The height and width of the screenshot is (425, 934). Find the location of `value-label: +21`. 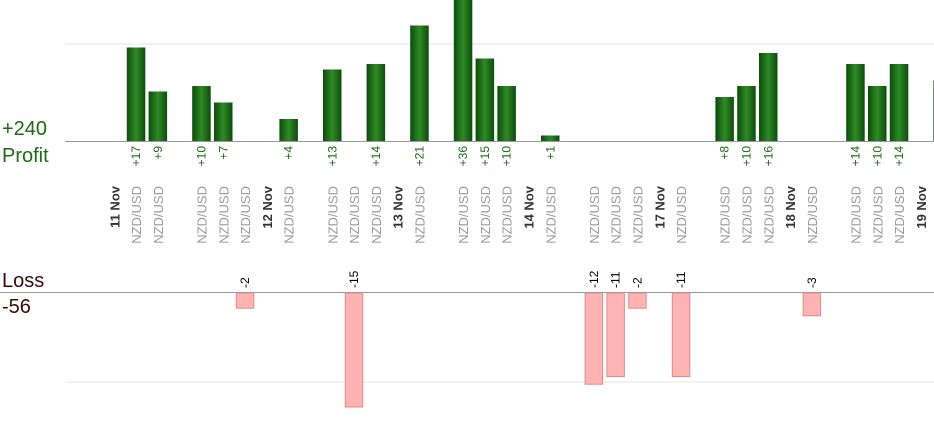

value-label: +21 is located at coordinates (419, 156).